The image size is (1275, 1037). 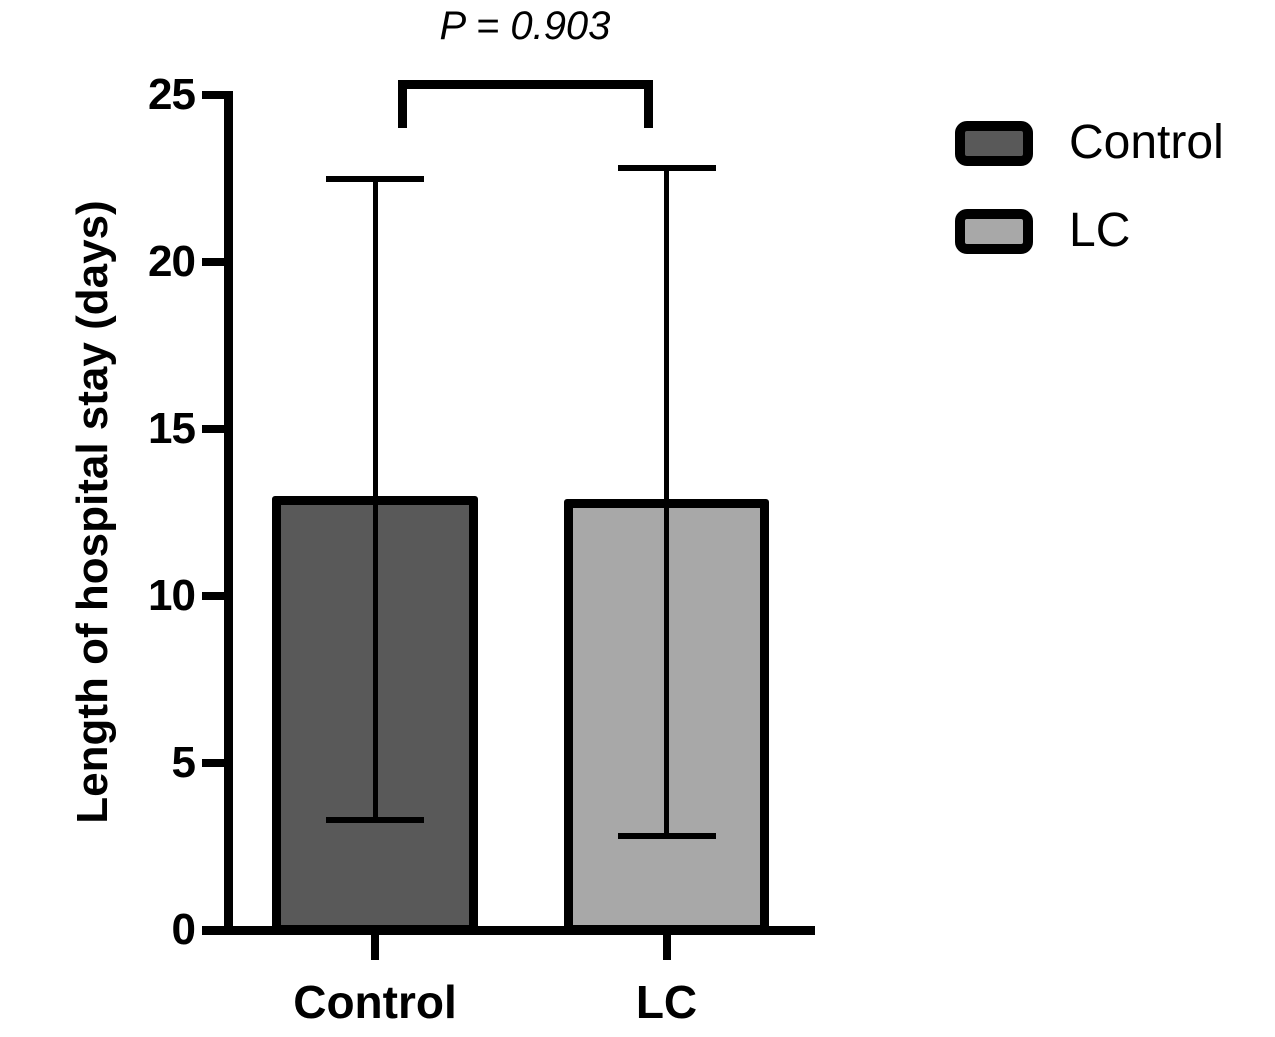 I want to click on x-tick-control, so click(x=375, y=947).